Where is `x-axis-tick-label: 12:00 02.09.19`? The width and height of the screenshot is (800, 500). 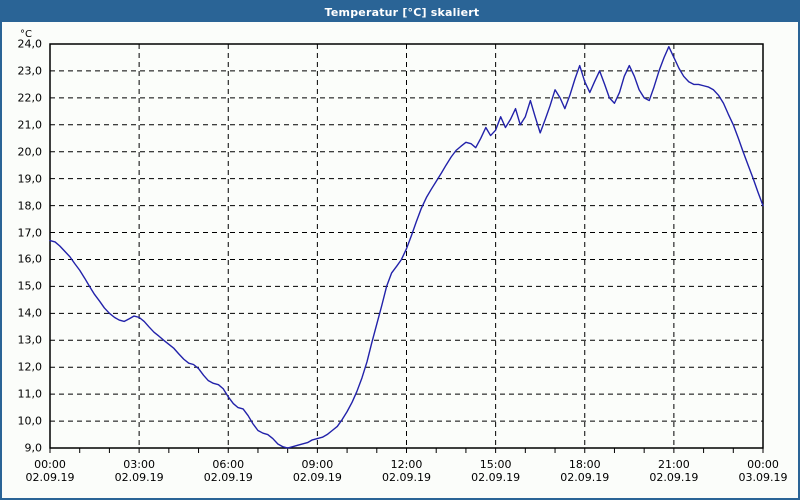
x-axis-tick-label: 12:00 02.09.19 is located at coordinates (406, 471).